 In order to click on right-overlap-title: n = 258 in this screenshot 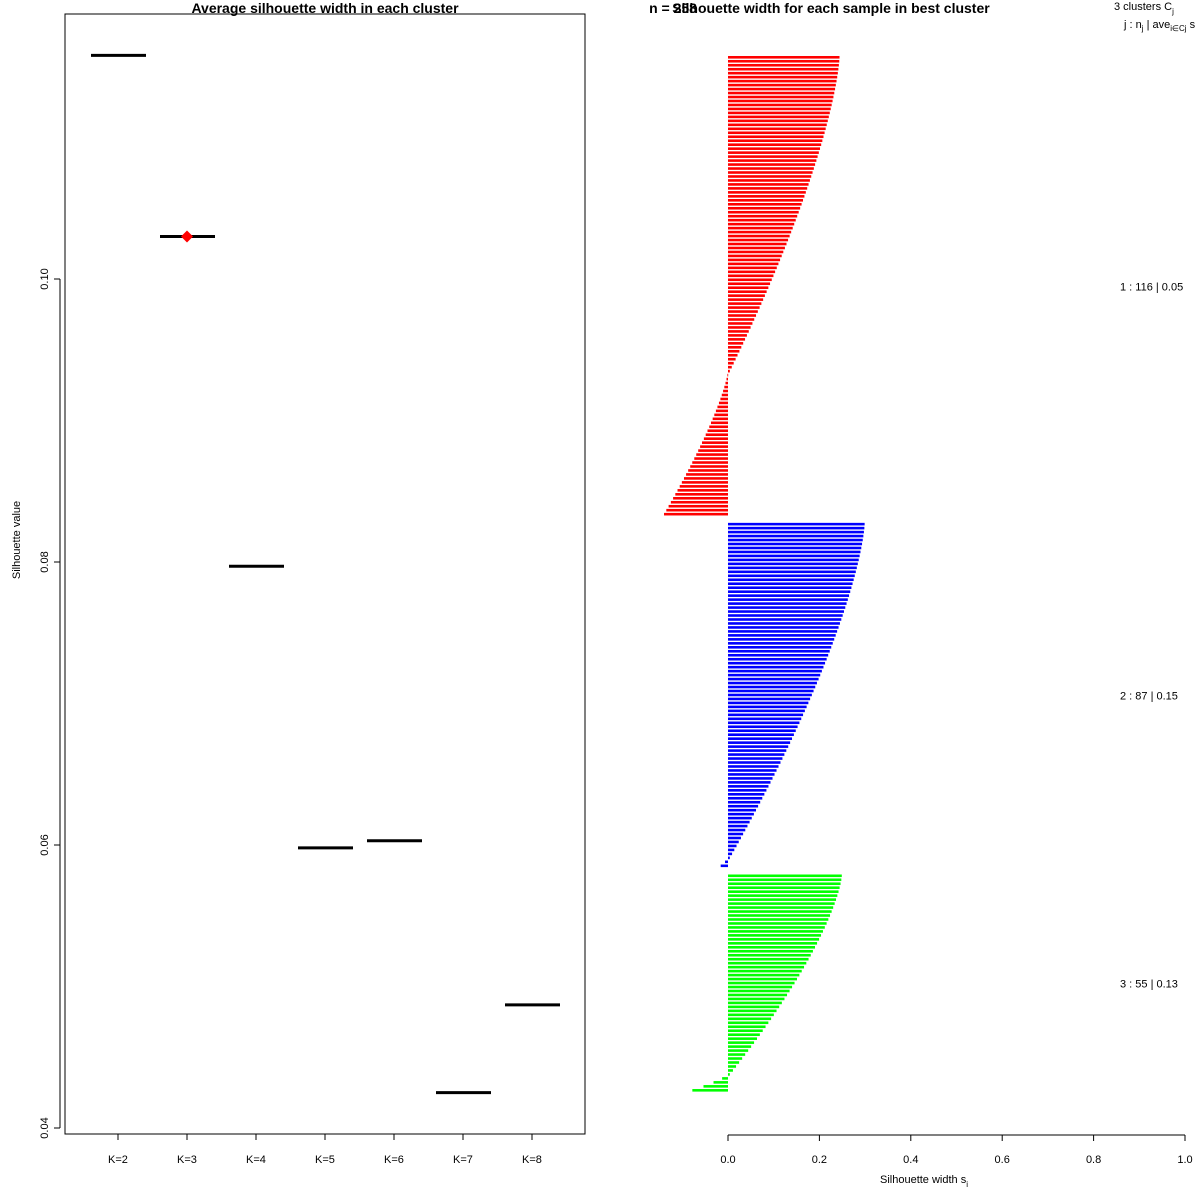, I will do `click(673, 8)`.